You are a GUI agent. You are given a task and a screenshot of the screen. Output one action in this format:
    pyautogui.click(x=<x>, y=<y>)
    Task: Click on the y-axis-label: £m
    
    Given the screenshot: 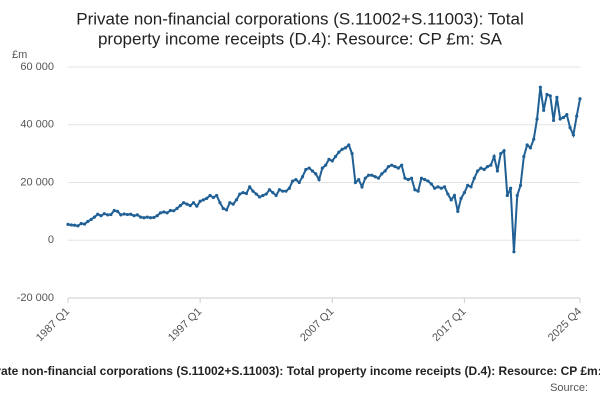 What is the action you would take?
    pyautogui.click(x=19, y=55)
    